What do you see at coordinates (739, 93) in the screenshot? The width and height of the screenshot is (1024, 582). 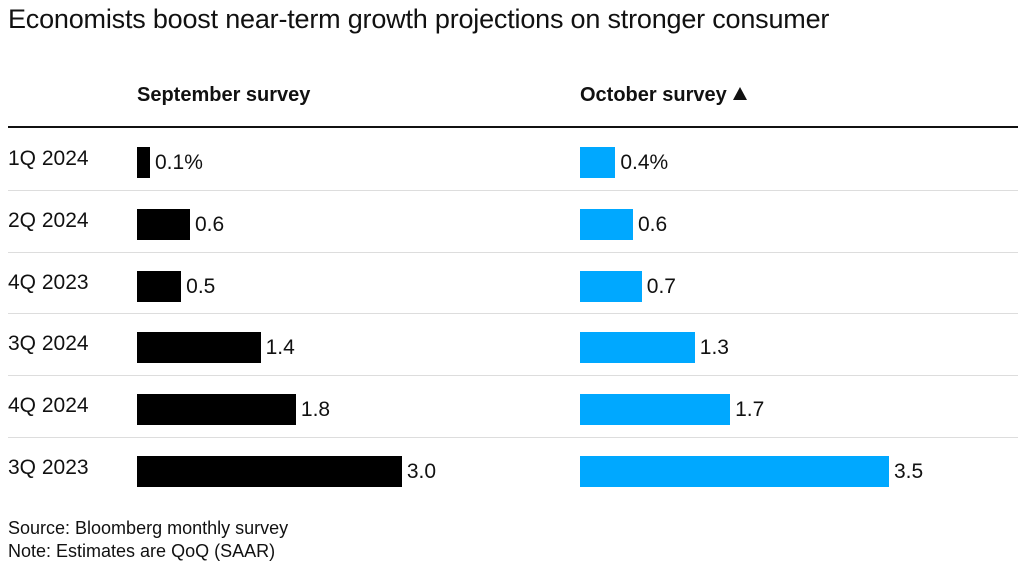 I see `sort-ascending-icon` at bounding box center [739, 93].